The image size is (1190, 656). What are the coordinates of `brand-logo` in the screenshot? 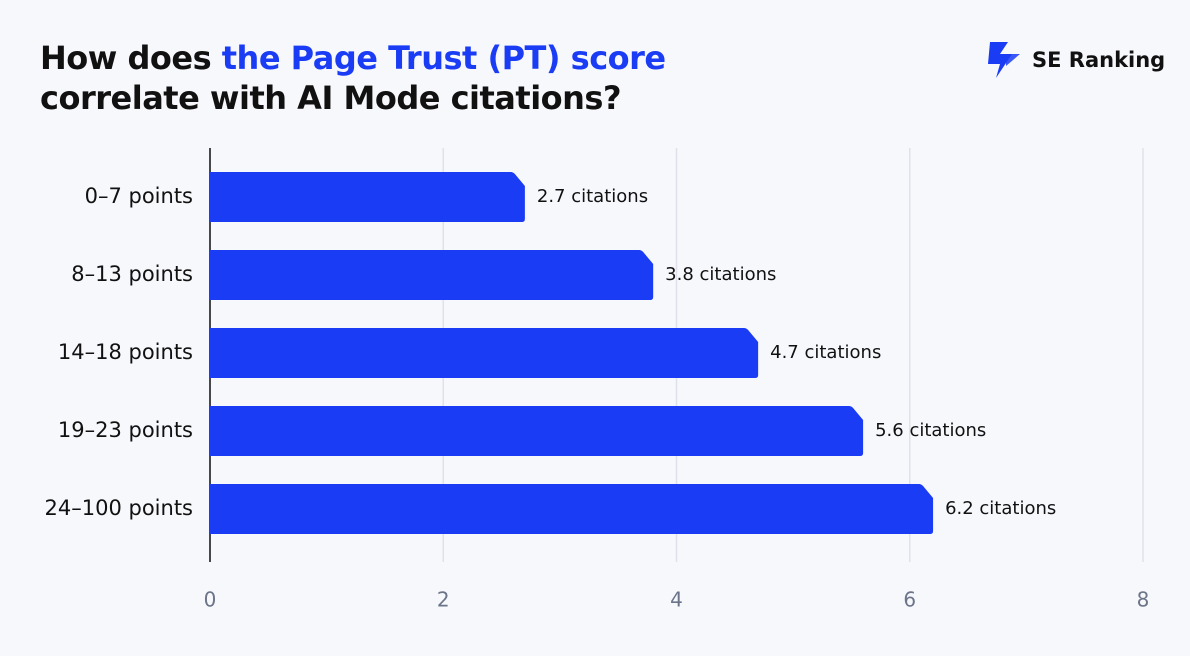 It's located at (1004, 60).